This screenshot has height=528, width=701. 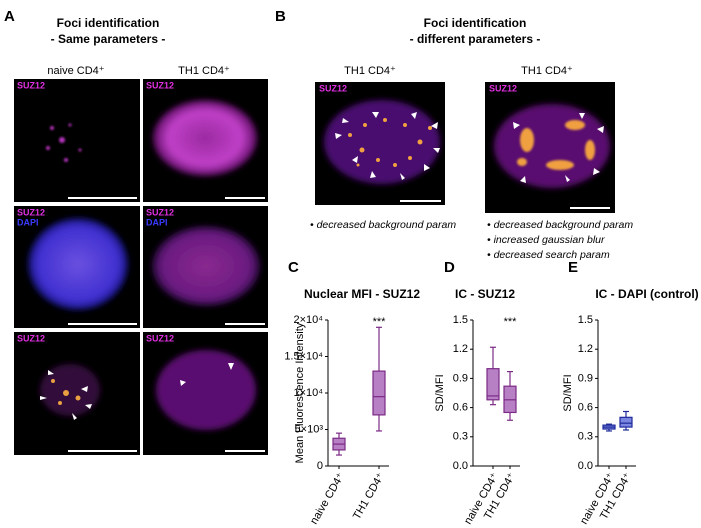 What do you see at coordinates (75, 71) in the screenshot?
I see `column-header: naive CD4⁺` at bounding box center [75, 71].